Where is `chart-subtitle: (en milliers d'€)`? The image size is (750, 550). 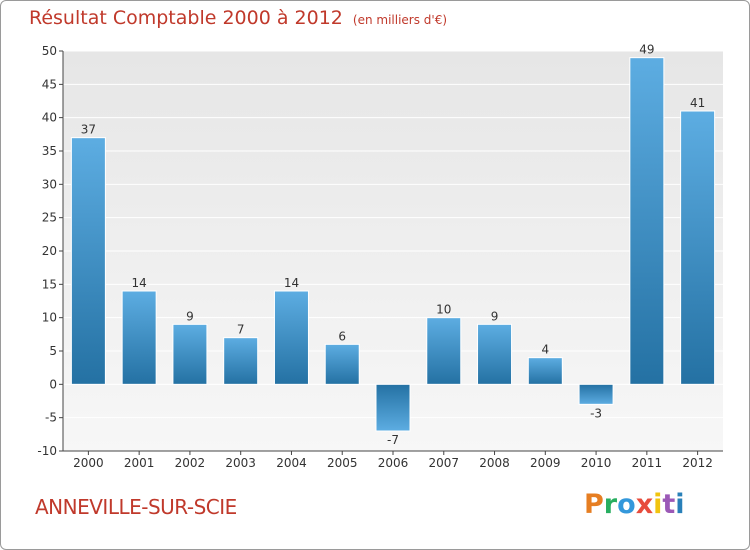
chart-subtitle: (en milliers d'€) is located at coordinates (400, 20).